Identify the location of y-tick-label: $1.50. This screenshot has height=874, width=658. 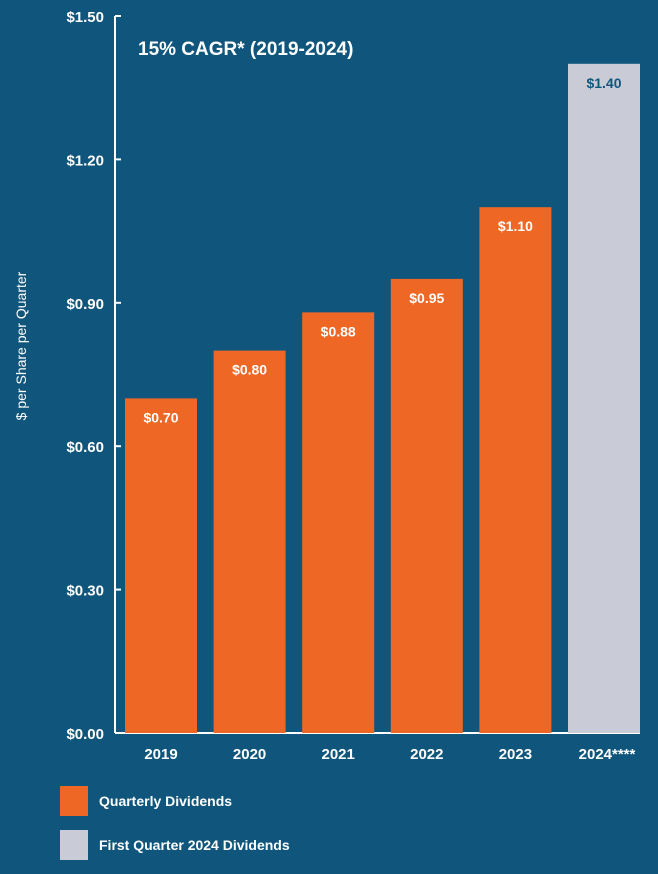
(85, 17).